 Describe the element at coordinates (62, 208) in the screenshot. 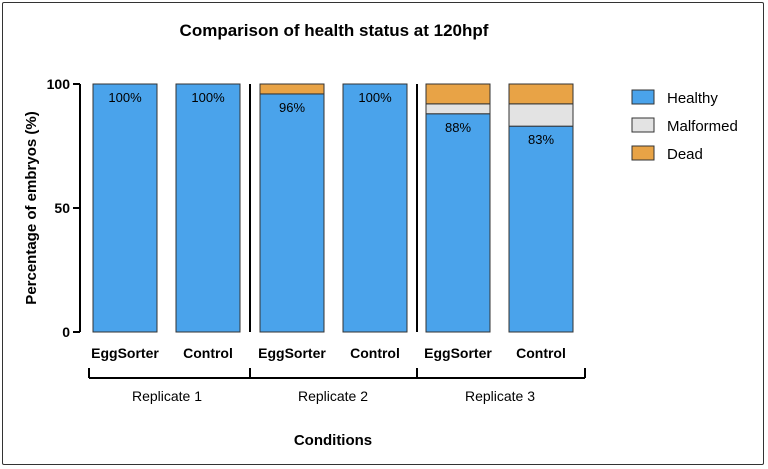

I see `y-tick-label-50: 50` at that location.